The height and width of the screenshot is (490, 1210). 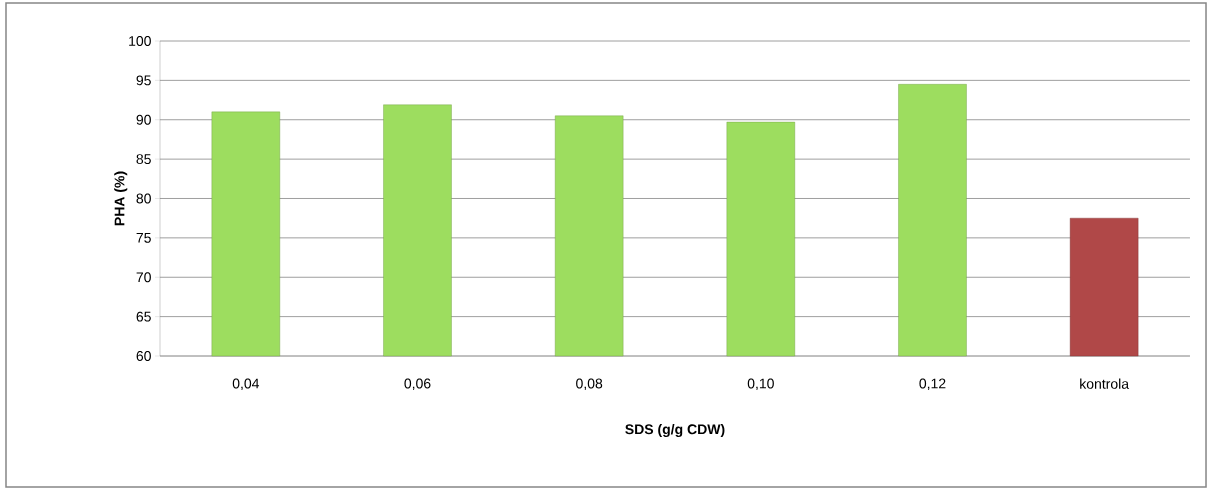 I want to click on y-tick-label: 95, so click(x=143, y=80).